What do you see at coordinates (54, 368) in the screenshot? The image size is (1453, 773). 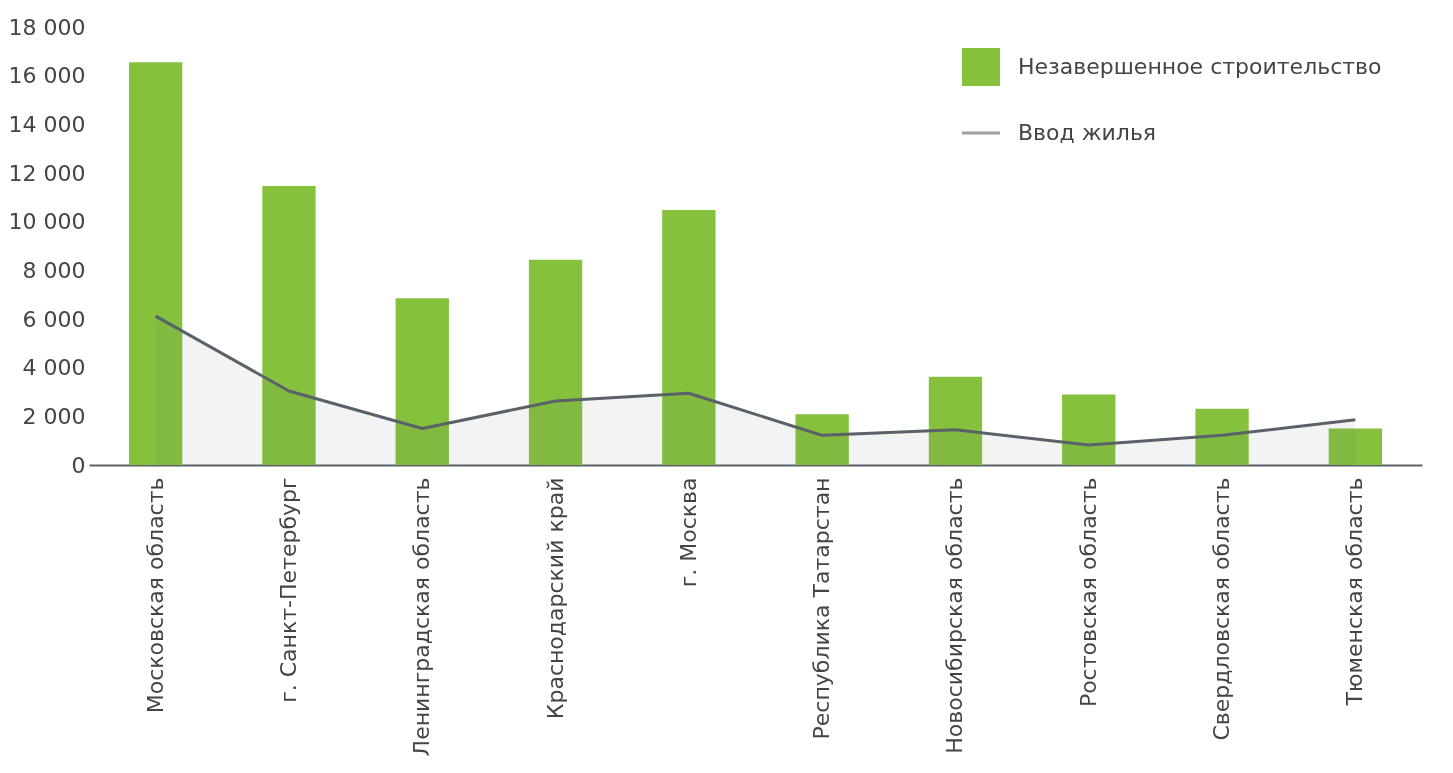 I see `y-tick-label: 4 000` at bounding box center [54, 368].